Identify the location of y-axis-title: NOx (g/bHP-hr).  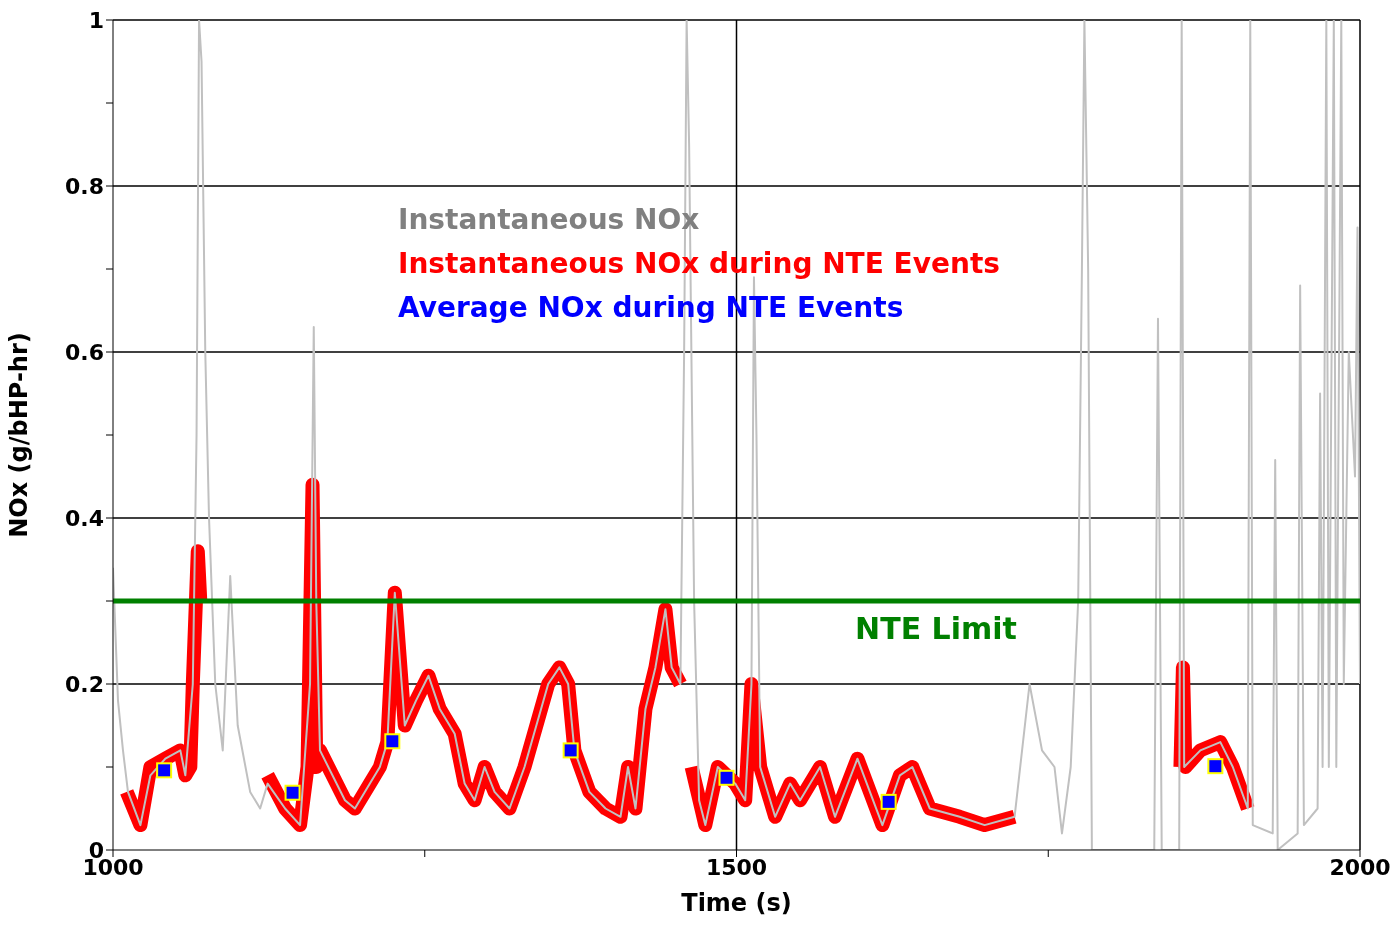
(18, 435).